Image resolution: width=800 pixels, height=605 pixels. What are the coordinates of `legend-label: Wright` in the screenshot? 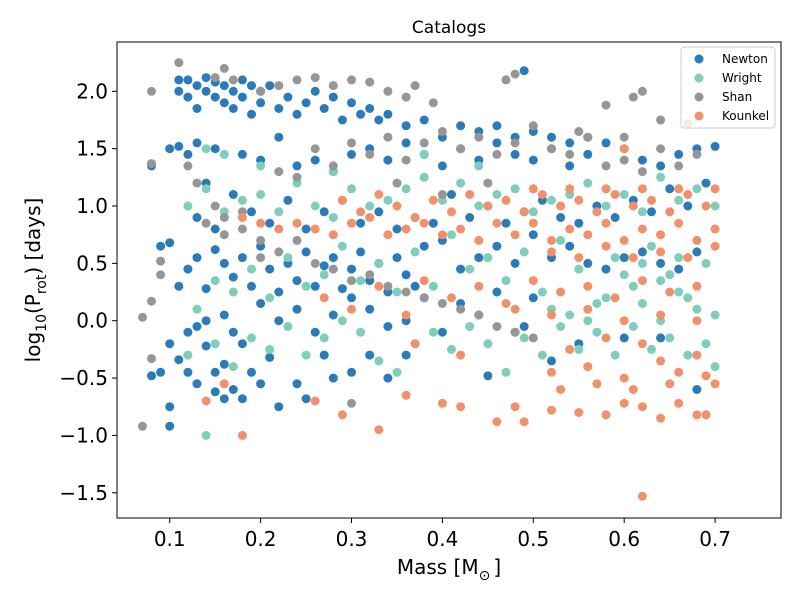 It's located at (742, 78).